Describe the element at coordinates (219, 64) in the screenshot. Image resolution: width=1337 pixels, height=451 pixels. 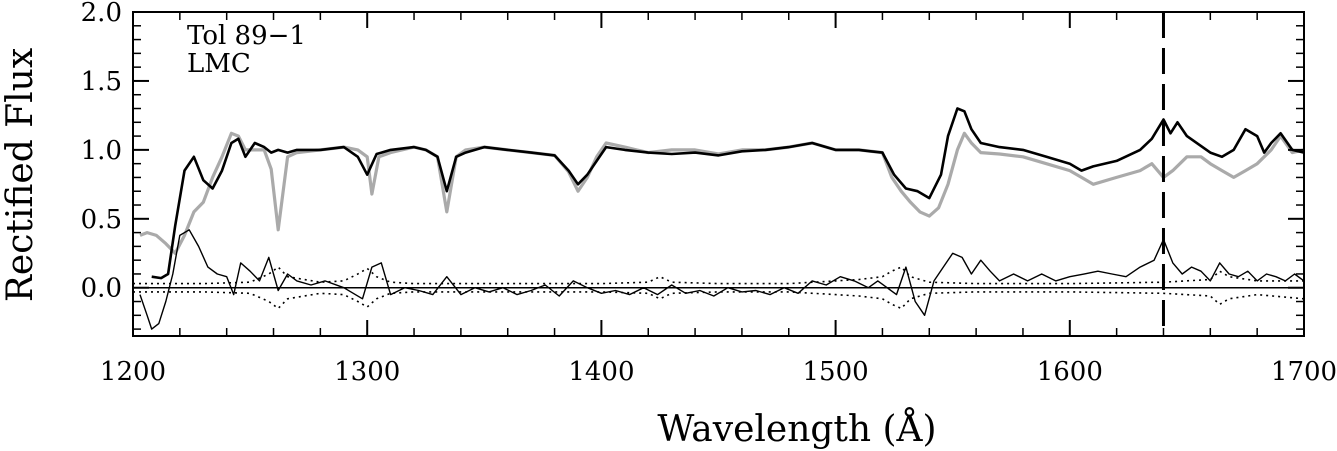
I see `annotation-galaxy: LMC` at that location.